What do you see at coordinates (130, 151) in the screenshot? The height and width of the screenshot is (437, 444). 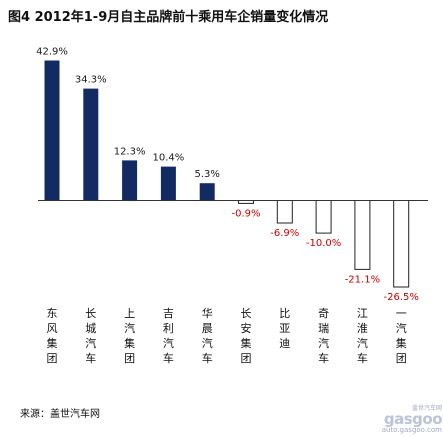 I see `data-label: 12.3%` at bounding box center [130, 151].